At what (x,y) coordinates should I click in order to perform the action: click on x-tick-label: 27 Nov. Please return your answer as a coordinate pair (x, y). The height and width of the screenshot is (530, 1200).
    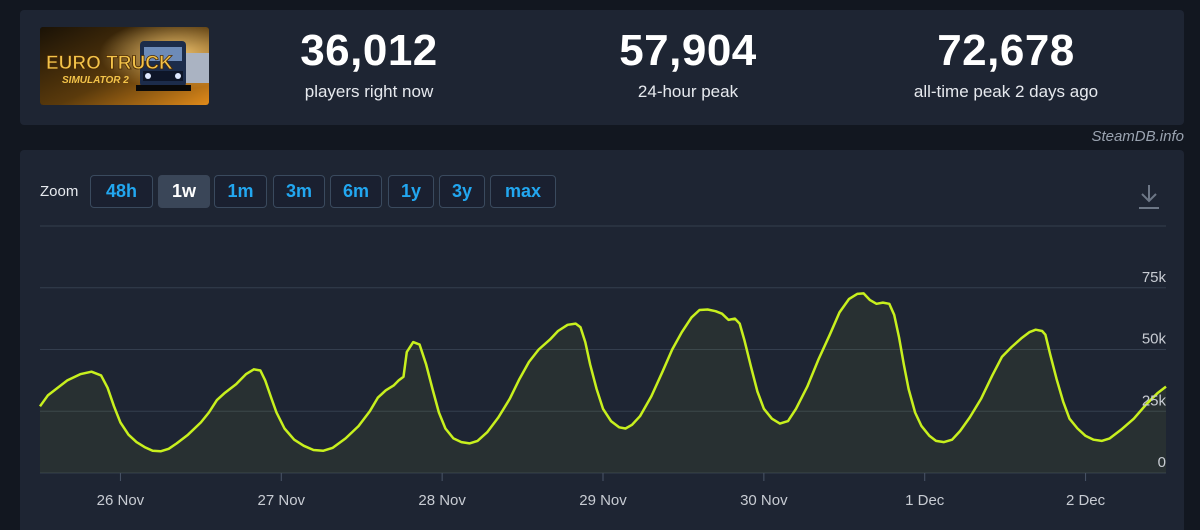
    Looking at the image, I should click on (282, 500).